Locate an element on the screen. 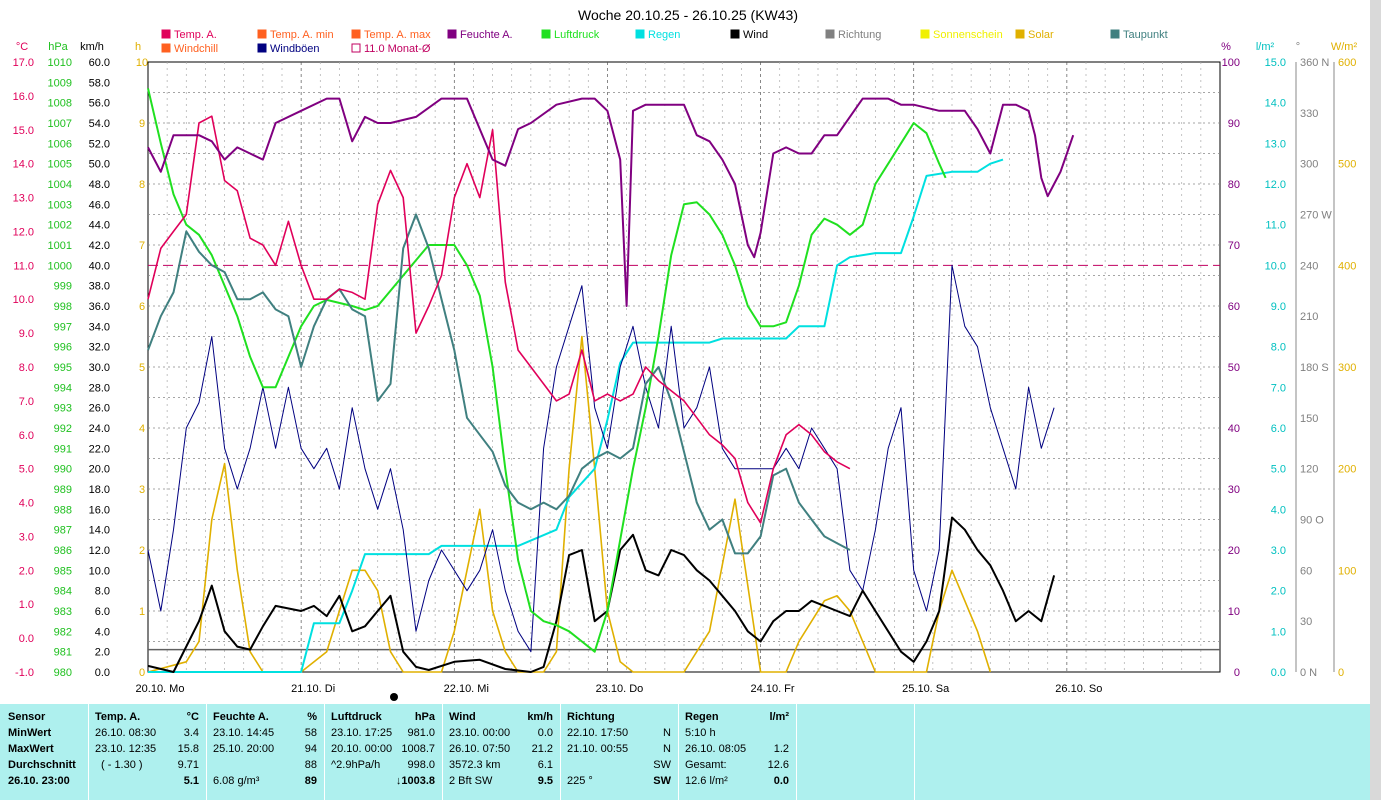 The height and width of the screenshot is (800, 1381). axis-tick-wind: 2.0 is located at coordinates (102, 653).